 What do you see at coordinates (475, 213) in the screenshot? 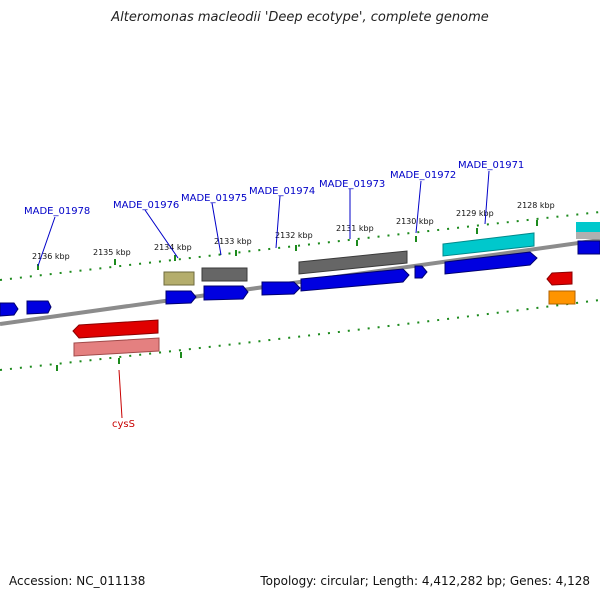
I see `tick-label: 2129 kbp` at bounding box center [475, 213].